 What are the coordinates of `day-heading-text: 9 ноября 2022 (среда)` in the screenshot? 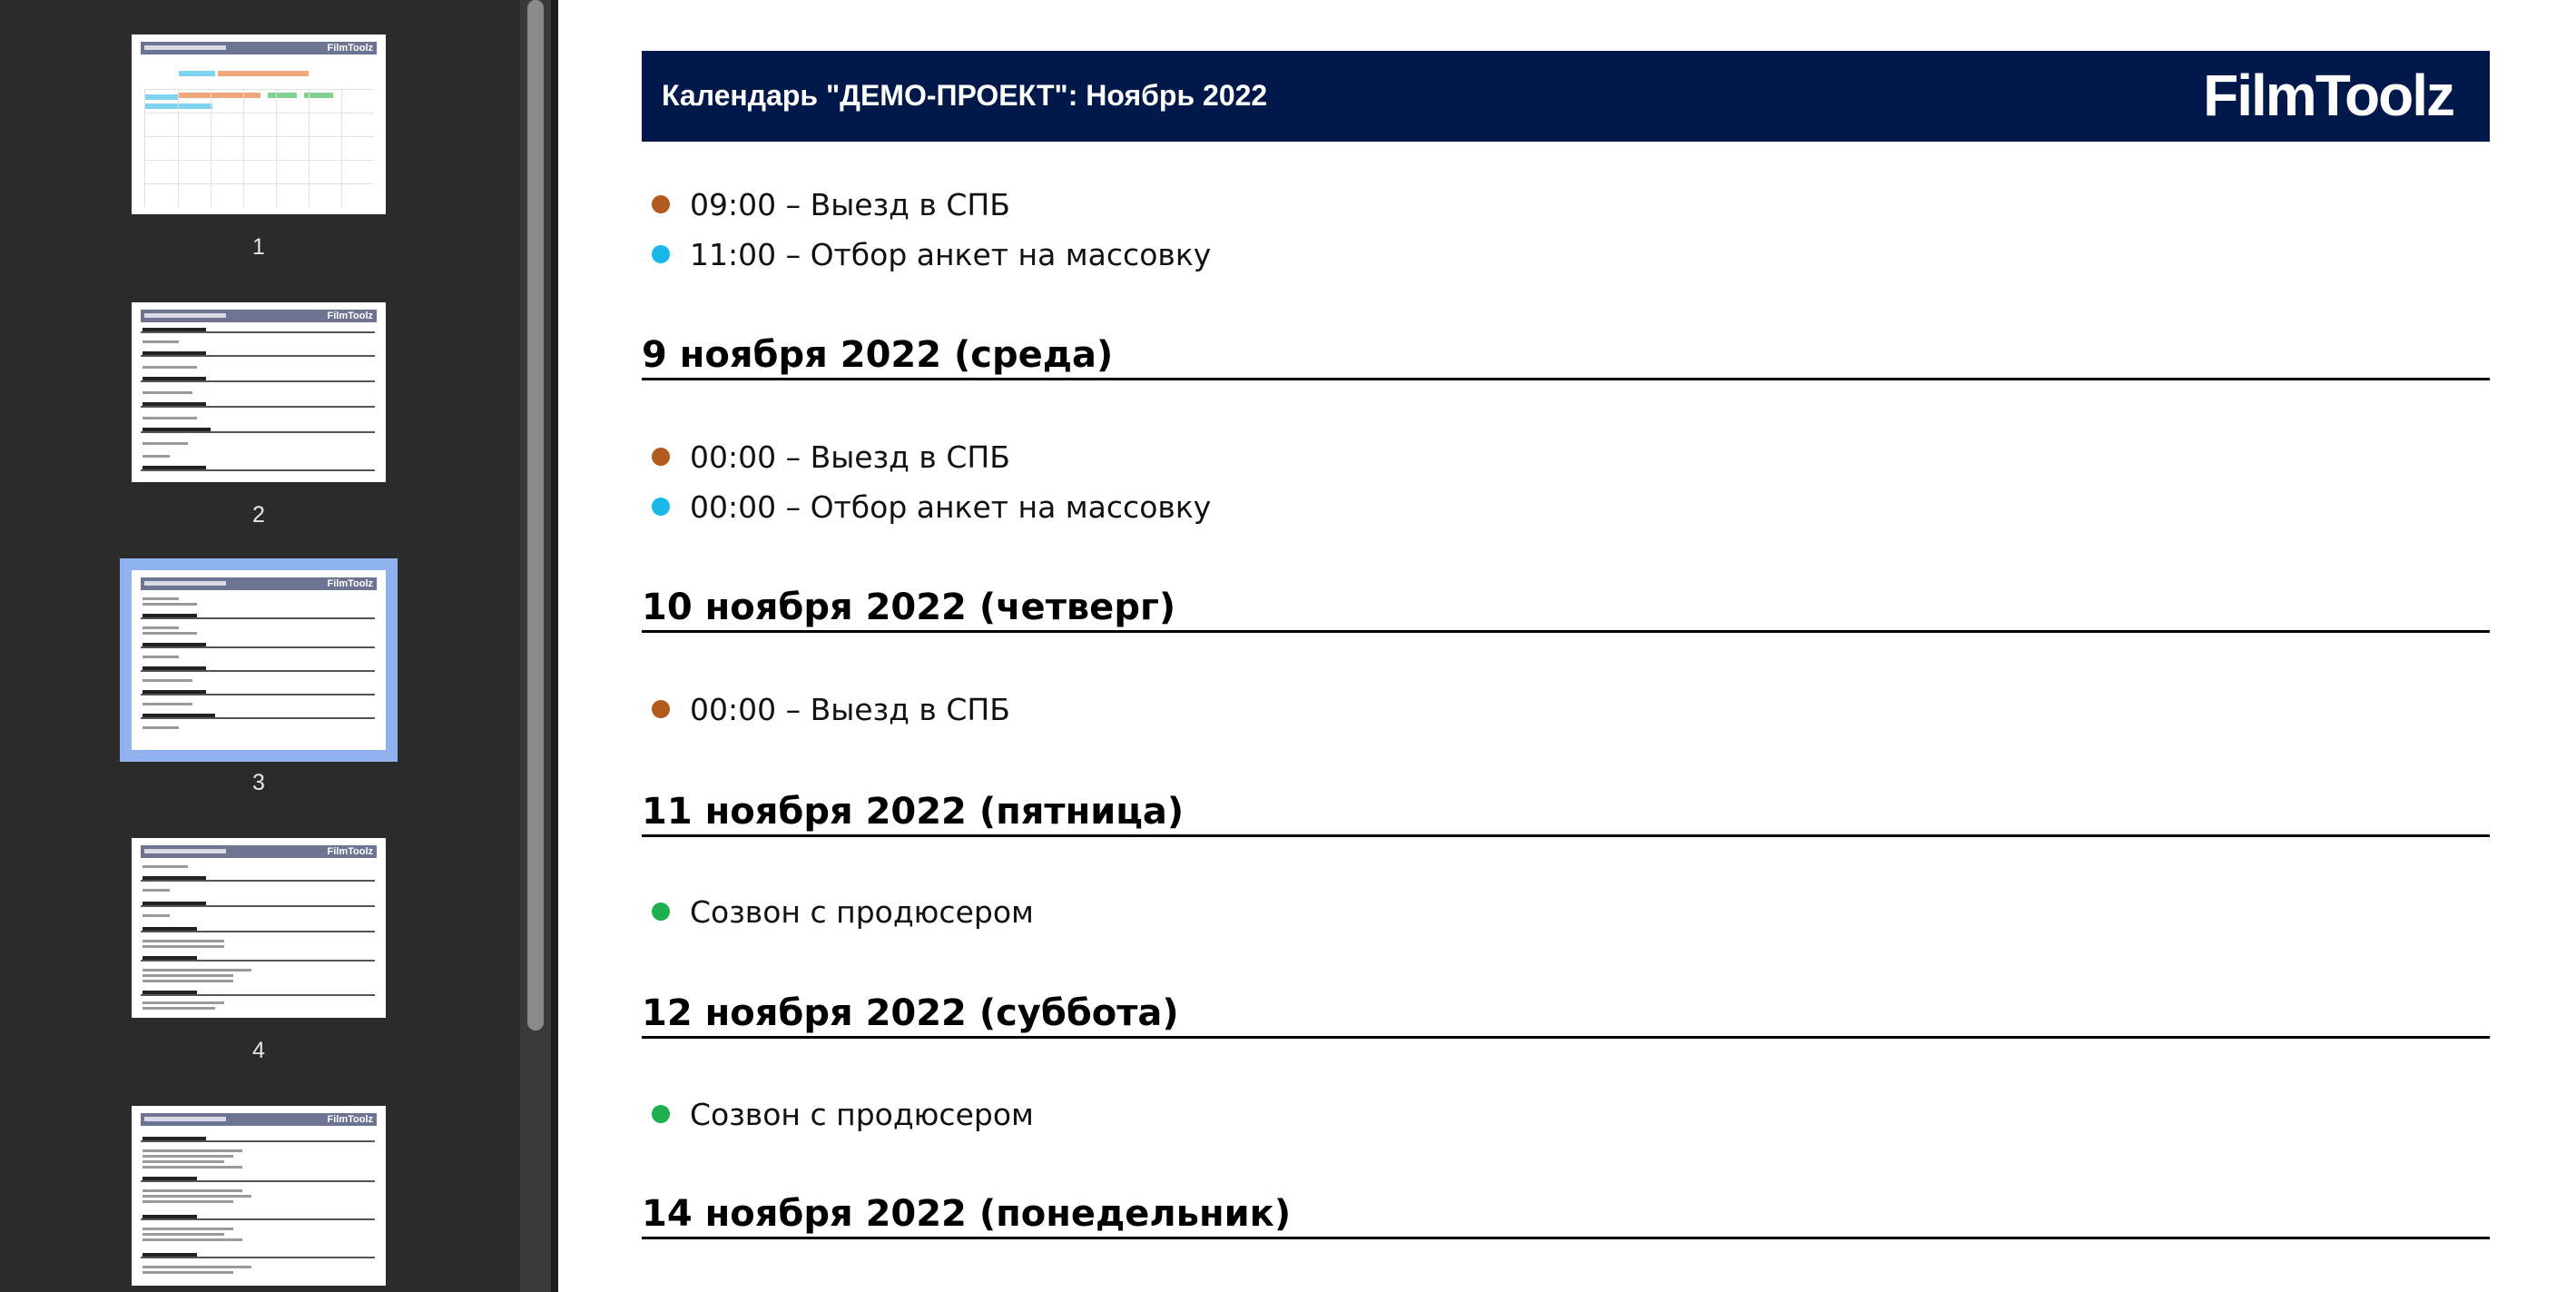 It's located at (878, 355).